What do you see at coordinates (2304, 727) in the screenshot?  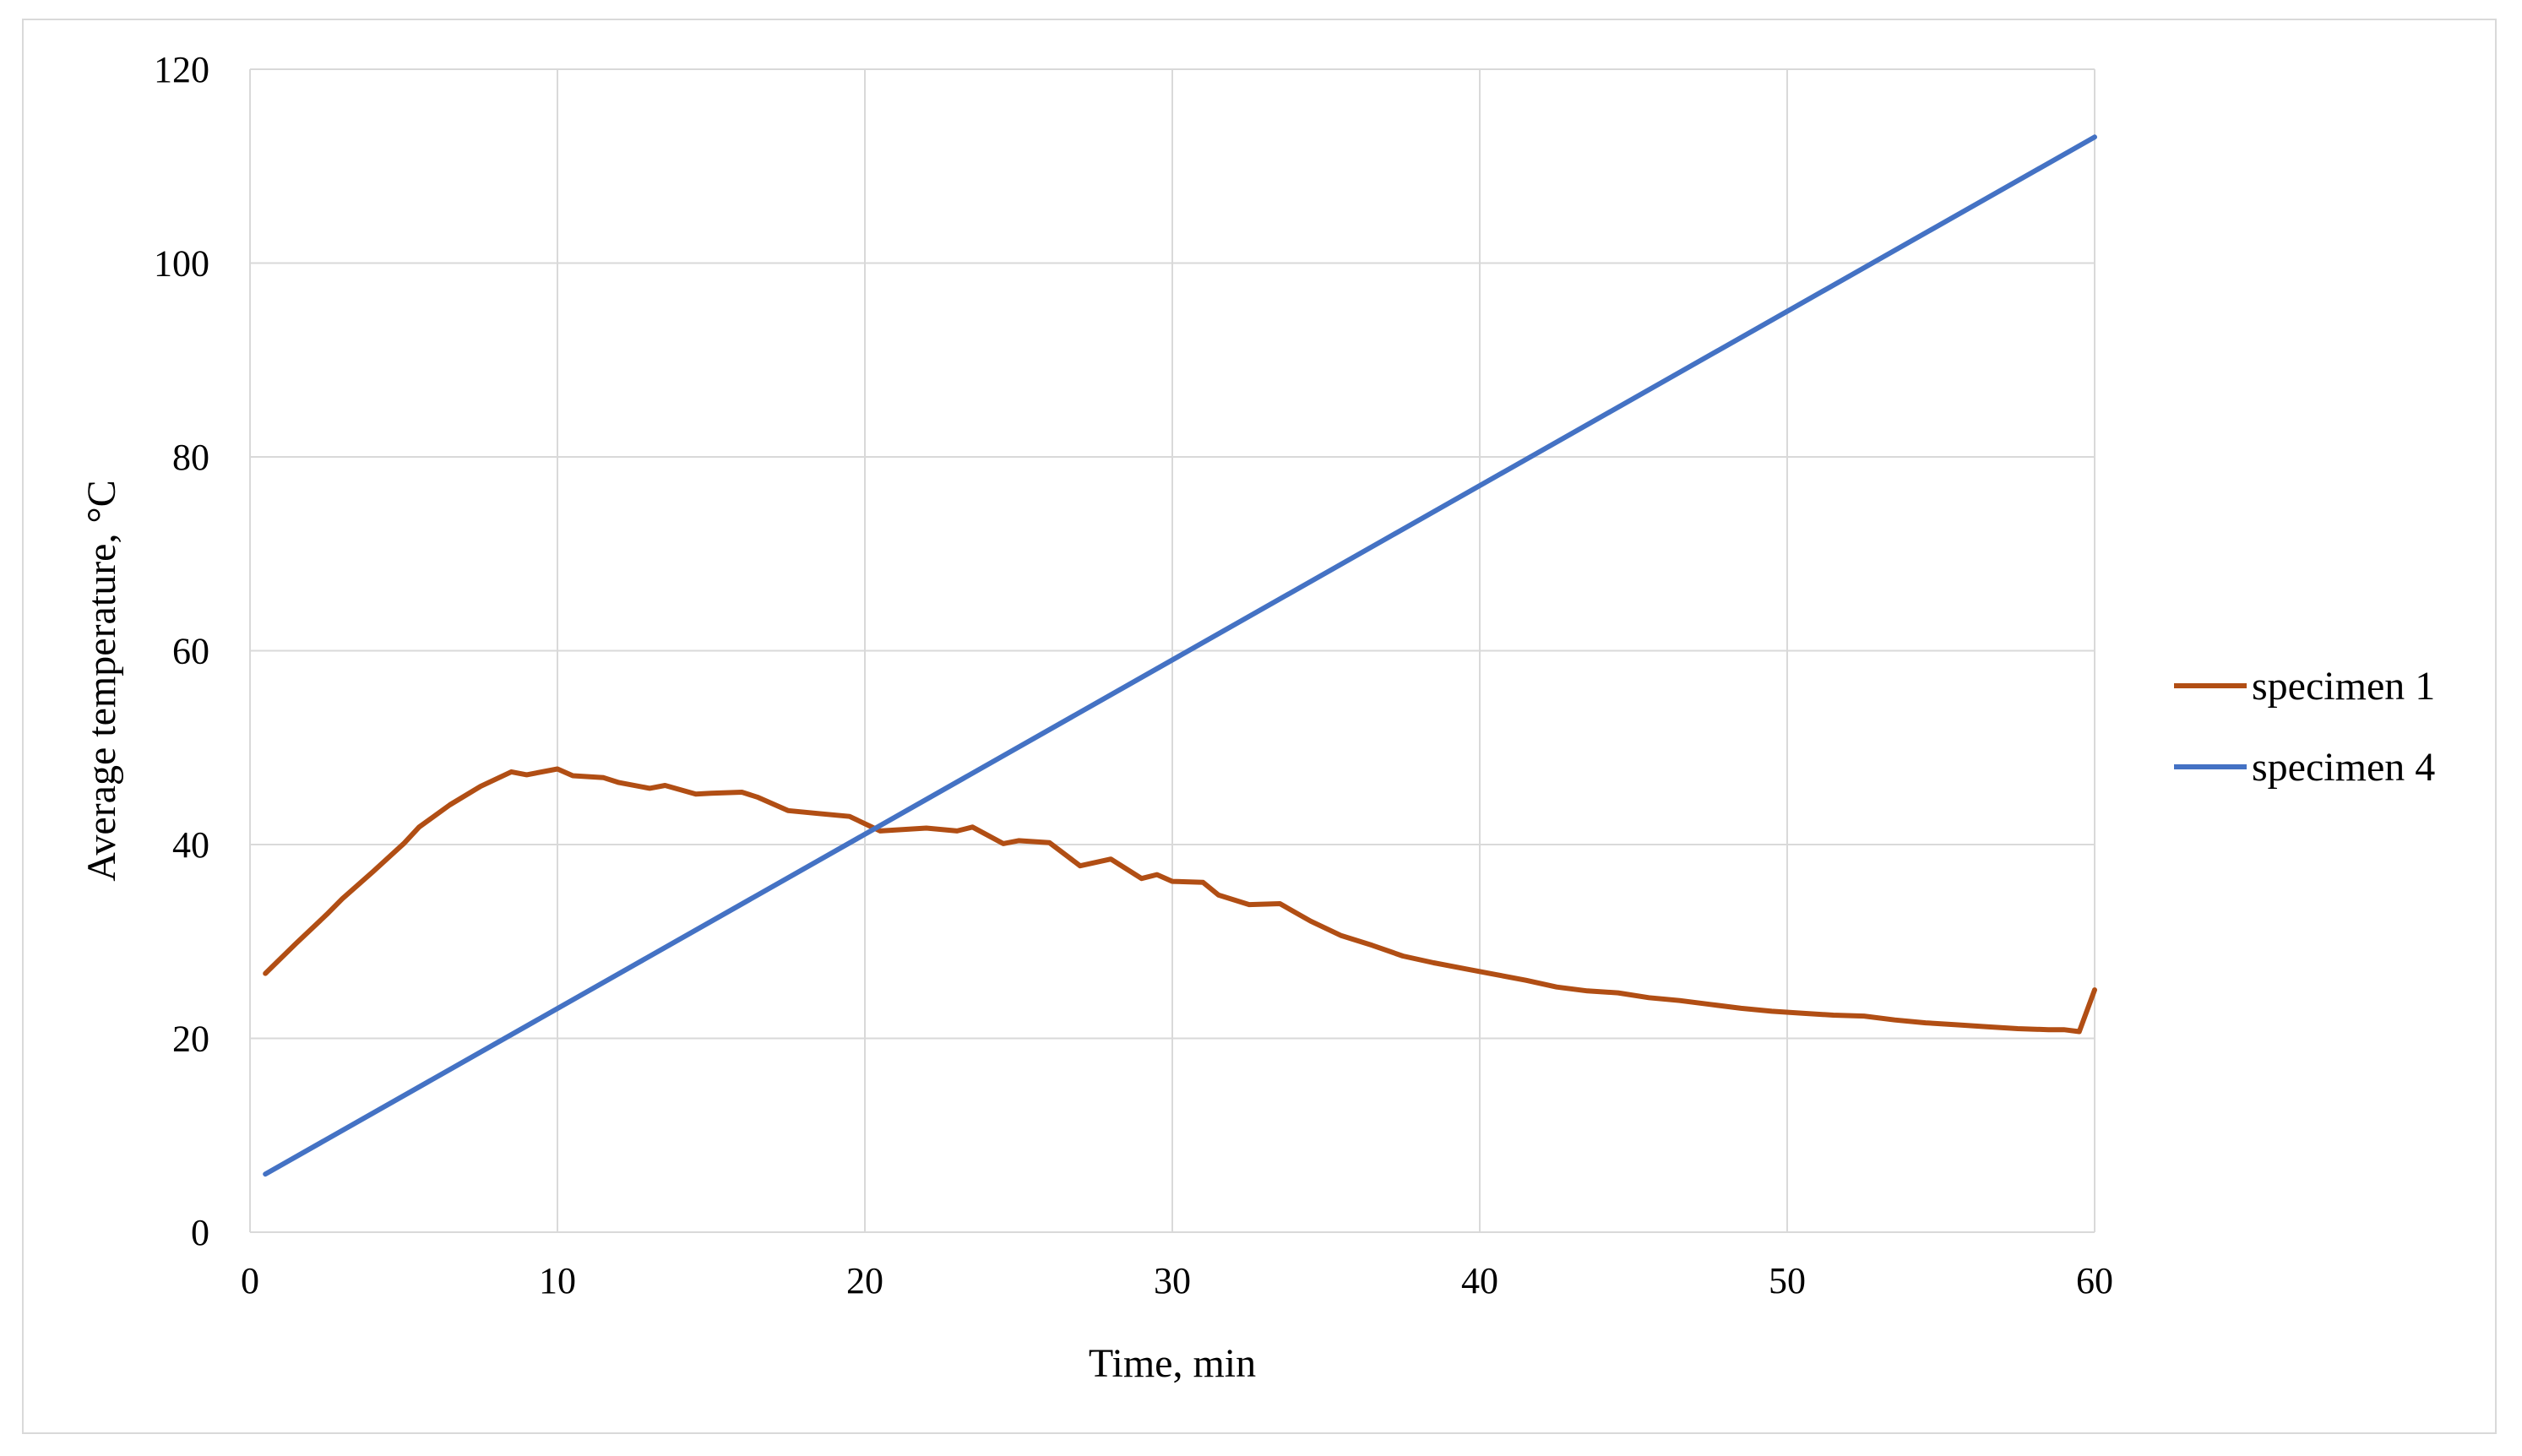 I see `legend: specimen 1 specimen 4` at bounding box center [2304, 727].